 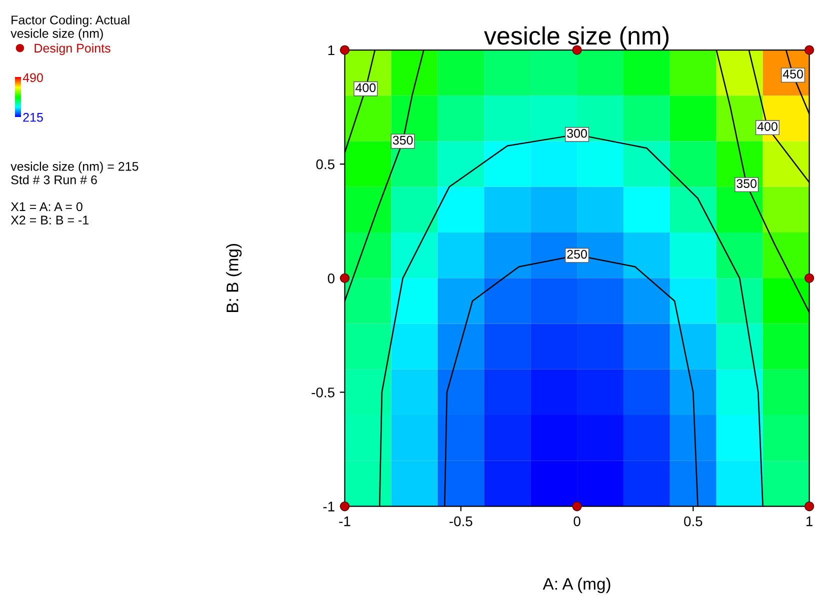 I want to click on legend-label: Design Points, so click(x=72, y=49).